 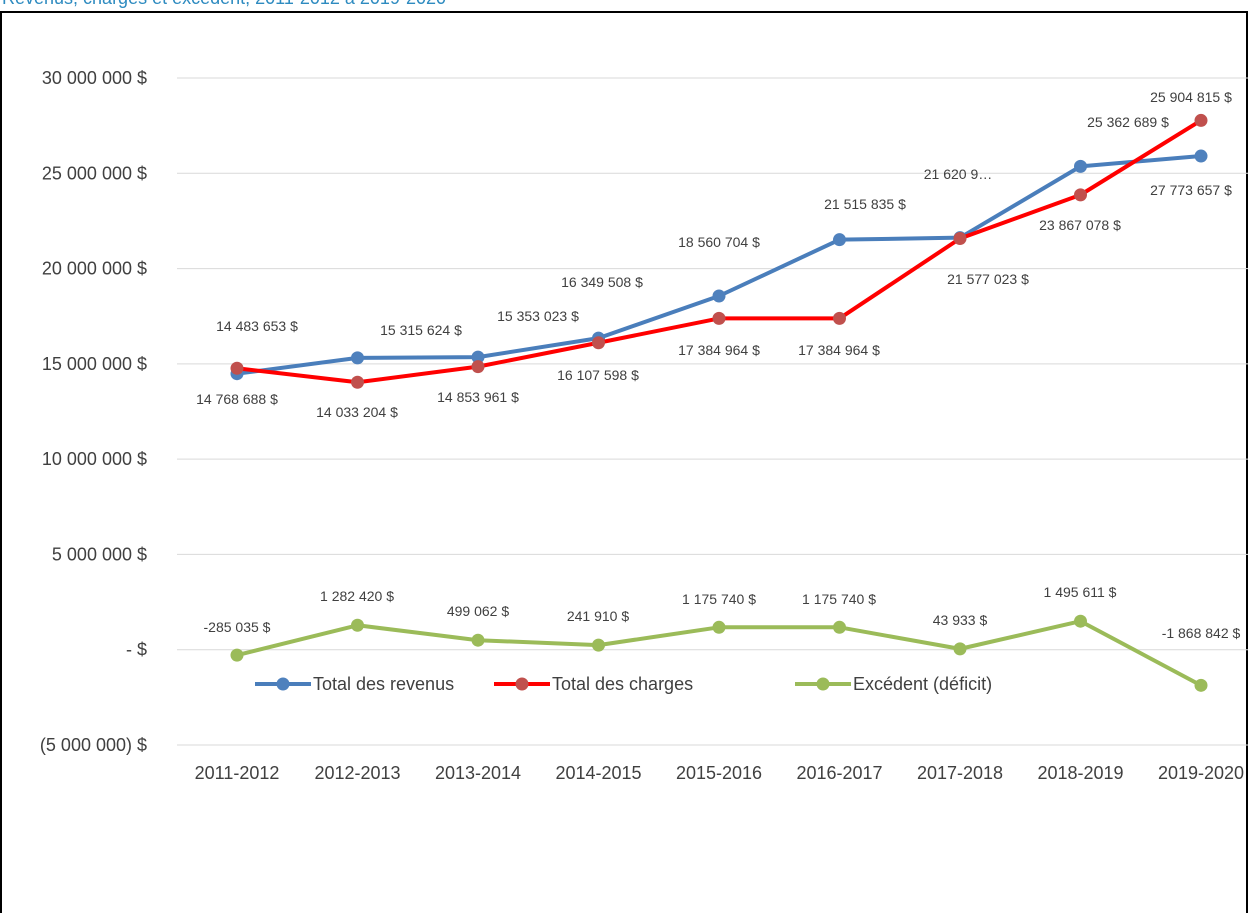 What do you see at coordinates (1201, 633) in the screenshot?
I see `data-label: -1 868 842 $` at bounding box center [1201, 633].